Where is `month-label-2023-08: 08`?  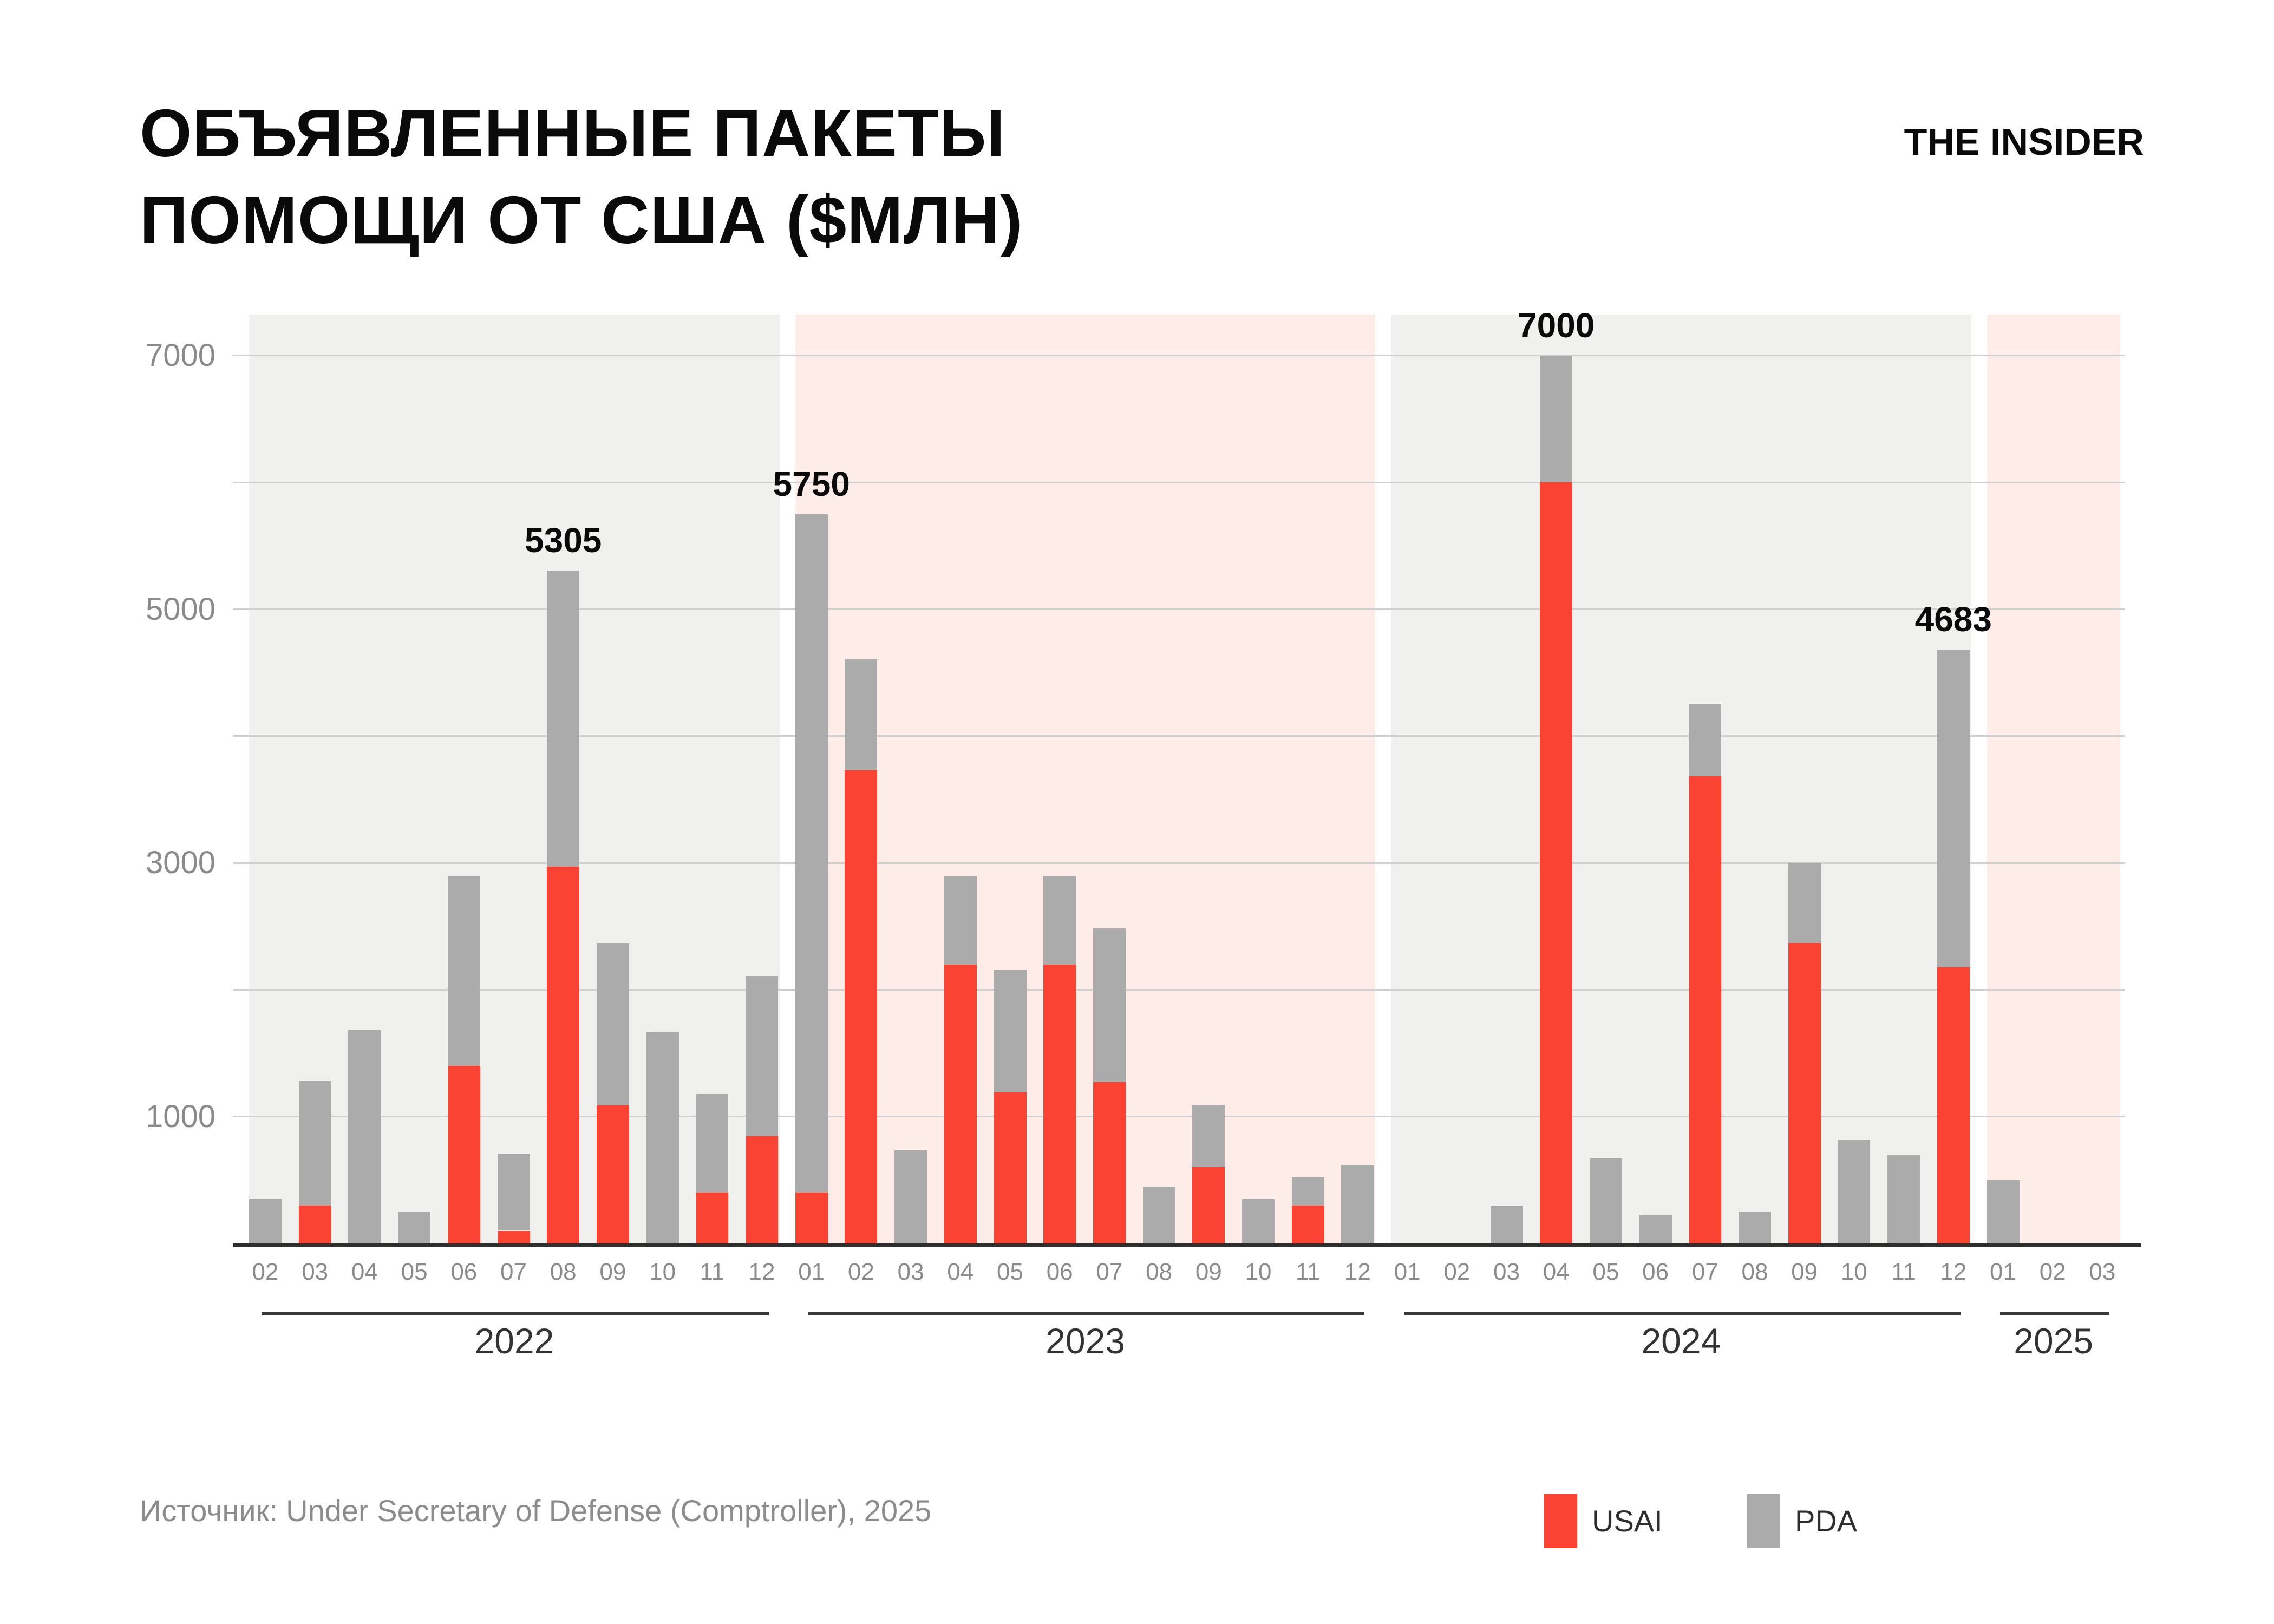 month-label-2023-08: 08 is located at coordinates (1159, 1272).